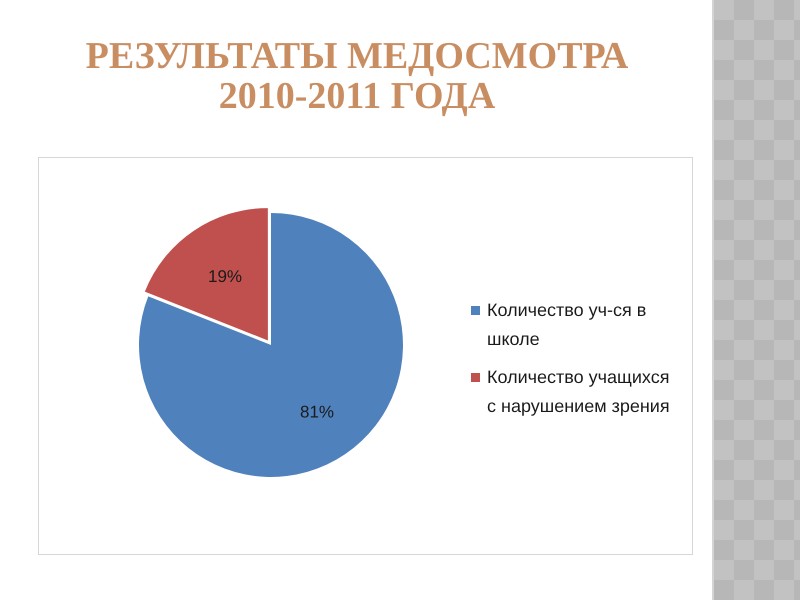  I want to click on data-label: 81%, so click(317, 412).